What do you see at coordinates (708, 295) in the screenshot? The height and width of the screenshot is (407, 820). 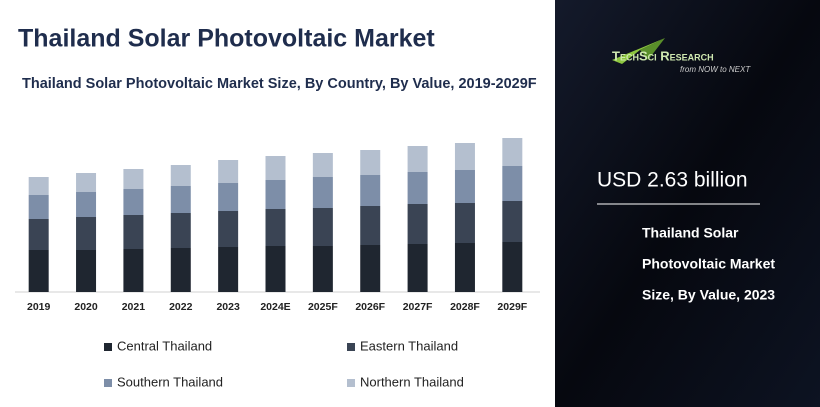 I see `caption-line: Size, By Value, 2023` at bounding box center [708, 295].